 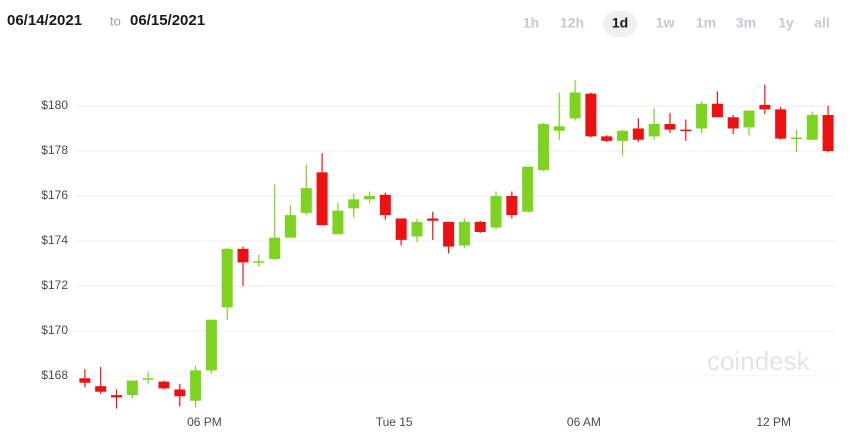 What do you see at coordinates (54, 285) in the screenshot?
I see `y-tick-label: $172` at bounding box center [54, 285].